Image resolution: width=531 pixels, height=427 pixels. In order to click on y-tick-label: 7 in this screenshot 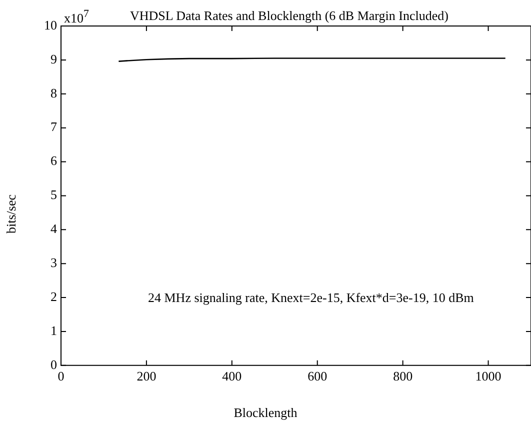, I will do `click(54, 126)`.